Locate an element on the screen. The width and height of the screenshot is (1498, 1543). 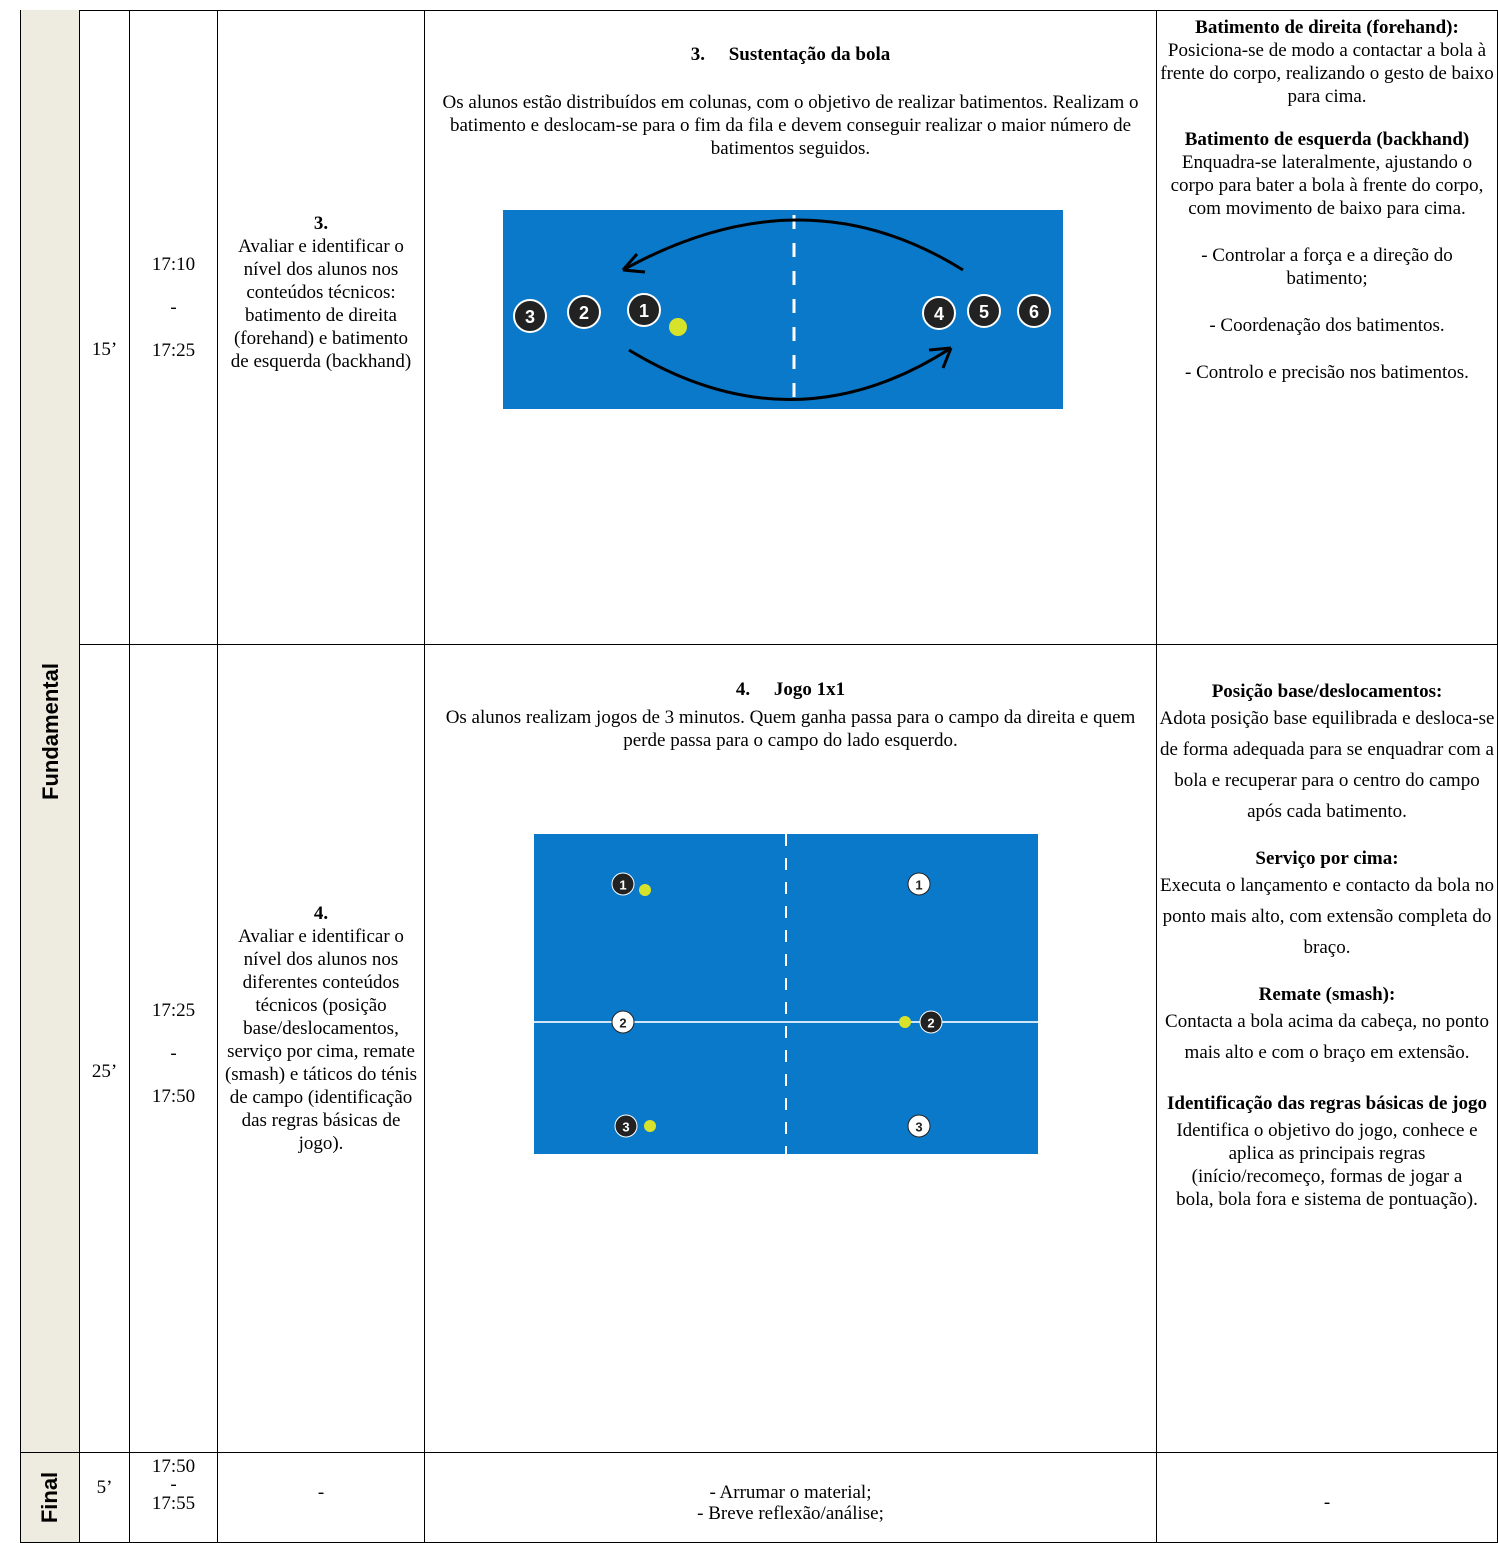
player-label: 4 is located at coordinates (938, 314).